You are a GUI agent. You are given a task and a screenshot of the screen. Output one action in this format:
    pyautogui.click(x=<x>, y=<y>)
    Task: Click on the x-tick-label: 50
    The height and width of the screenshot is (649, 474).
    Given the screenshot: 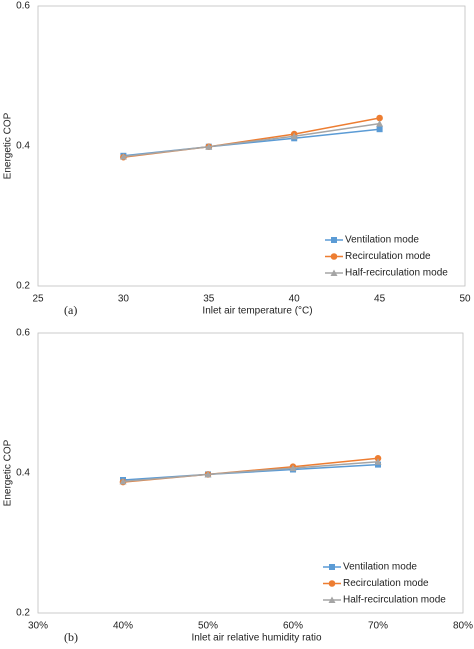 What is the action you would take?
    pyautogui.click(x=465, y=299)
    